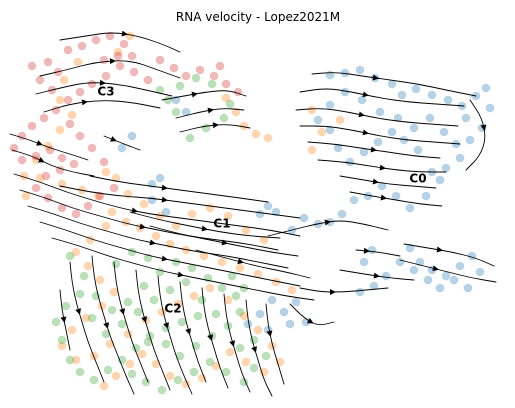 Image resolution: width=515 pixels, height=408 pixels. I want to click on cluster-label-c3: C3, so click(105, 92).